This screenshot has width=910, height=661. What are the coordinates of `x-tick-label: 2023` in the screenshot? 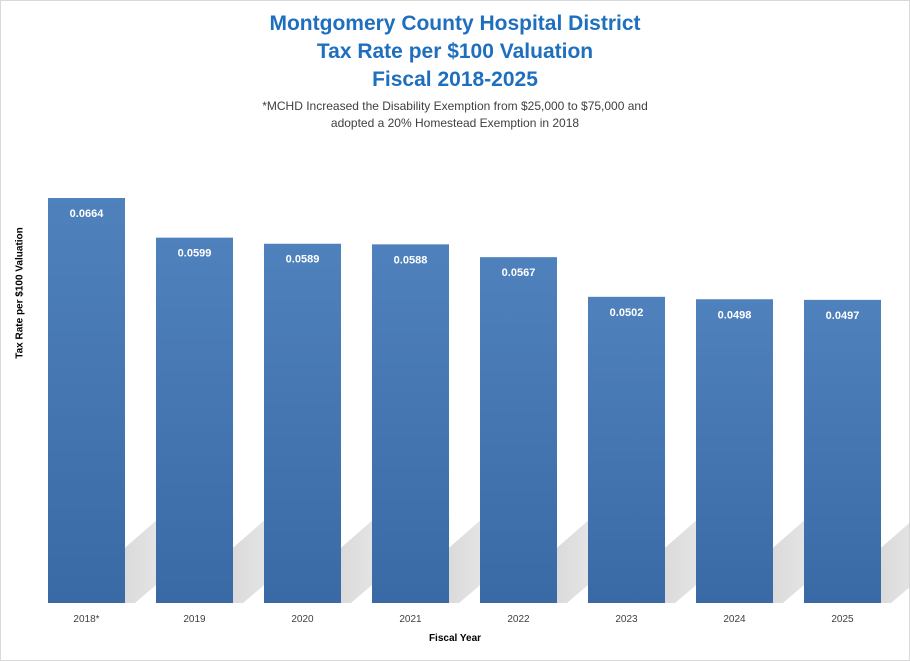 It's located at (626, 619).